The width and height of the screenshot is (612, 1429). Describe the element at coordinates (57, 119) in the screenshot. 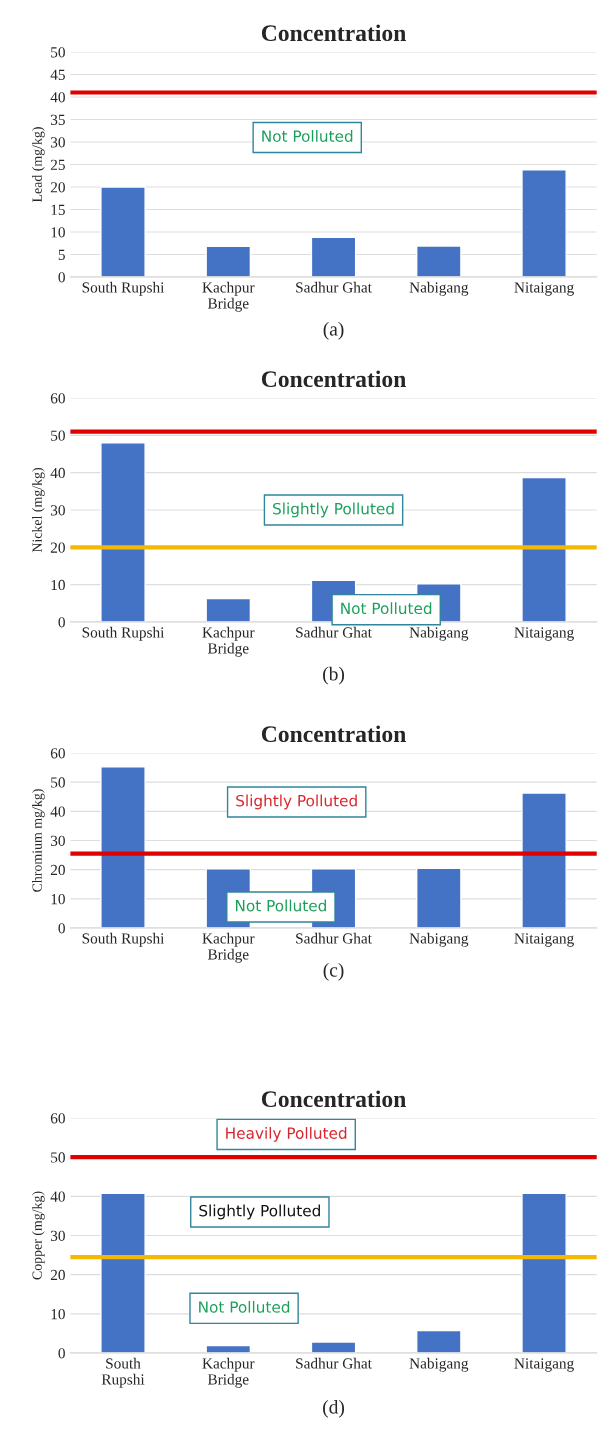

I see `y-tick-label: 35` at that location.